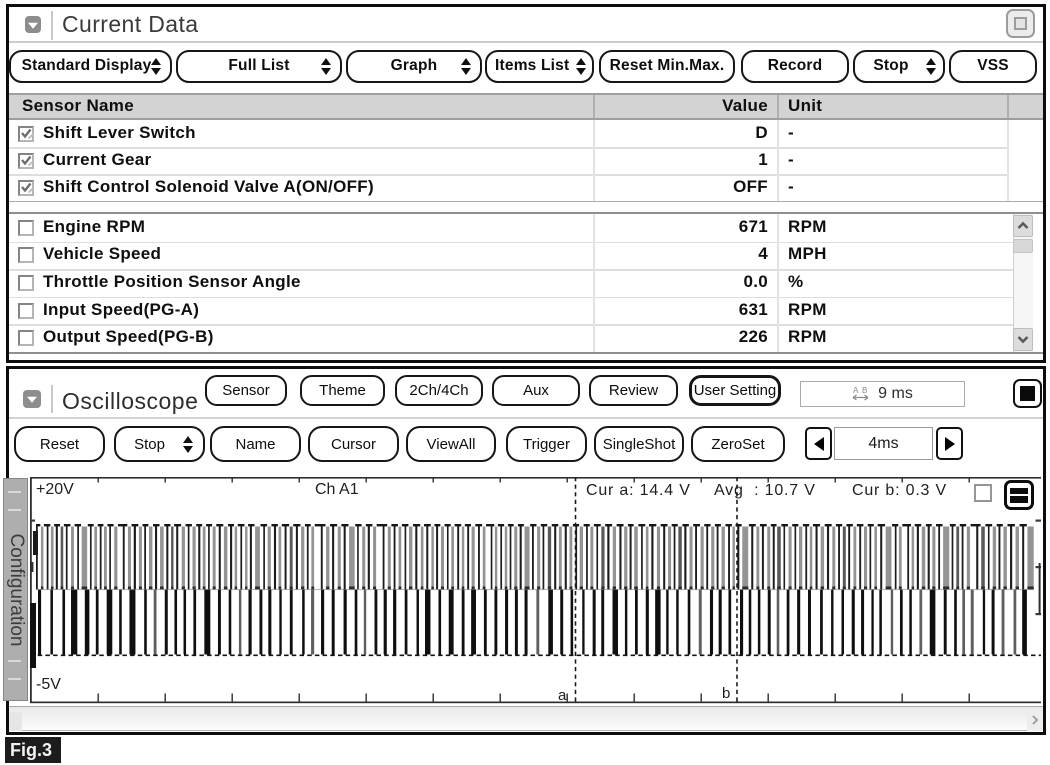 Image resolution: width=1050 pixels, height=765 pixels. I want to click on svg-text: A, so click(856, 390).